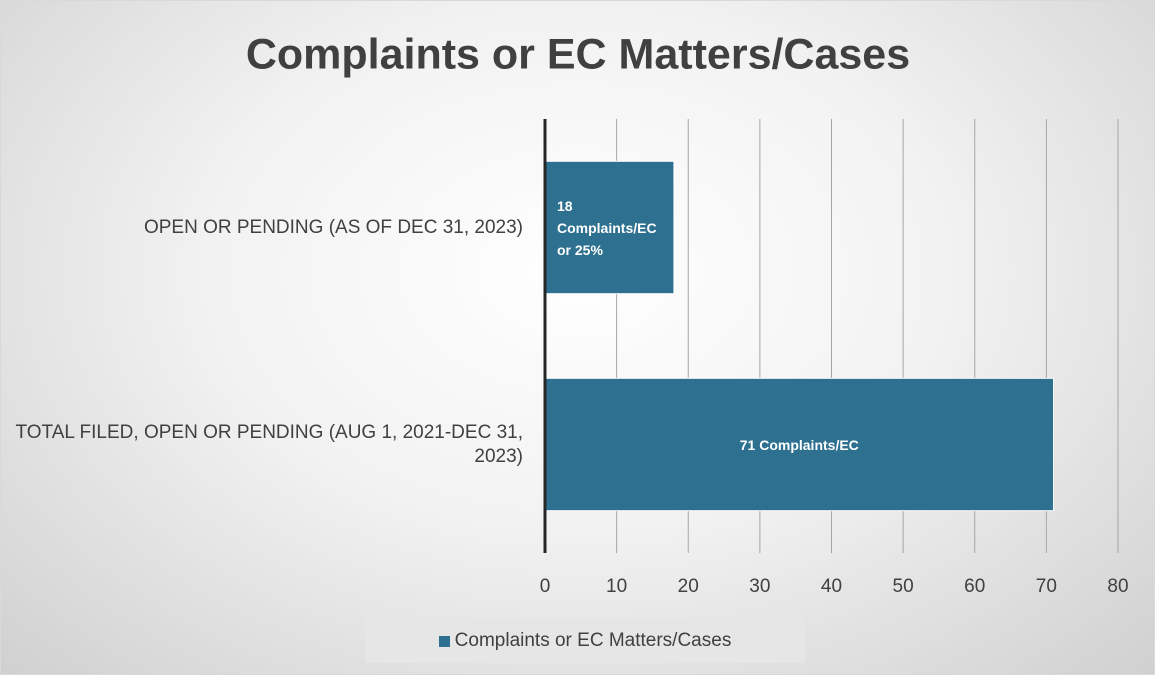 Image resolution: width=1155 pixels, height=675 pixels. I want to click on legend: Complaints or EC Matters/Cases, so click(585, 641).